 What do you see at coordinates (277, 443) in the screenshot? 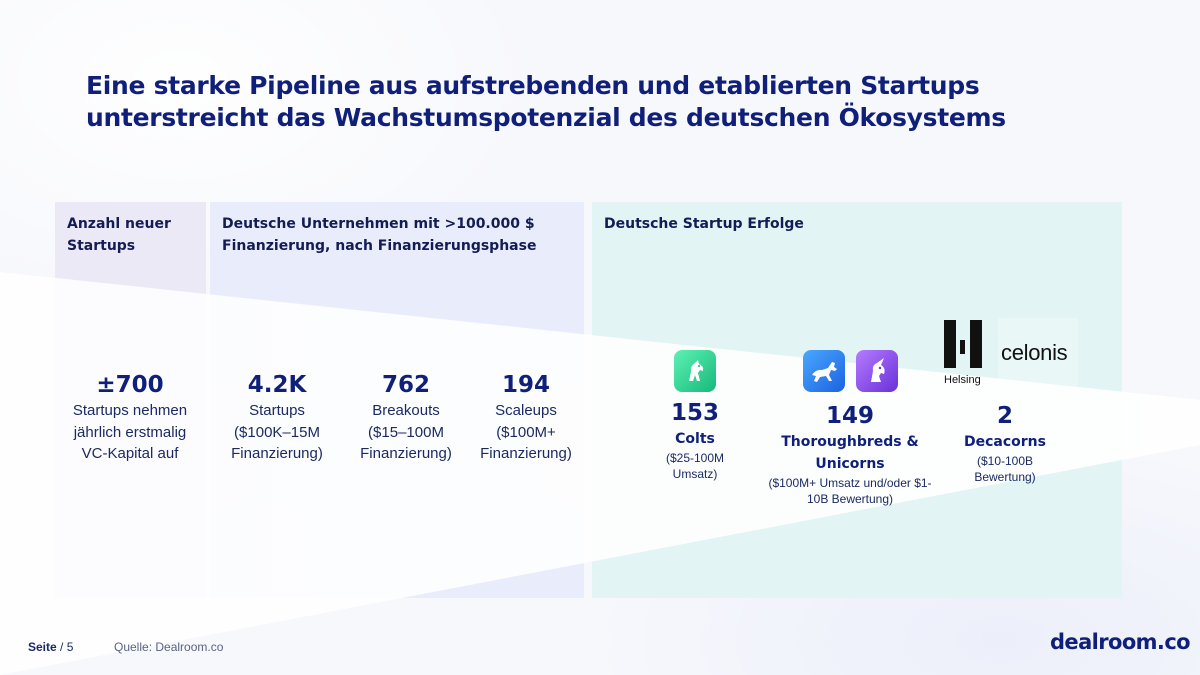
I see `stat-range: ($100K–15M Finanzierung)` at bounding box center [277, 443].